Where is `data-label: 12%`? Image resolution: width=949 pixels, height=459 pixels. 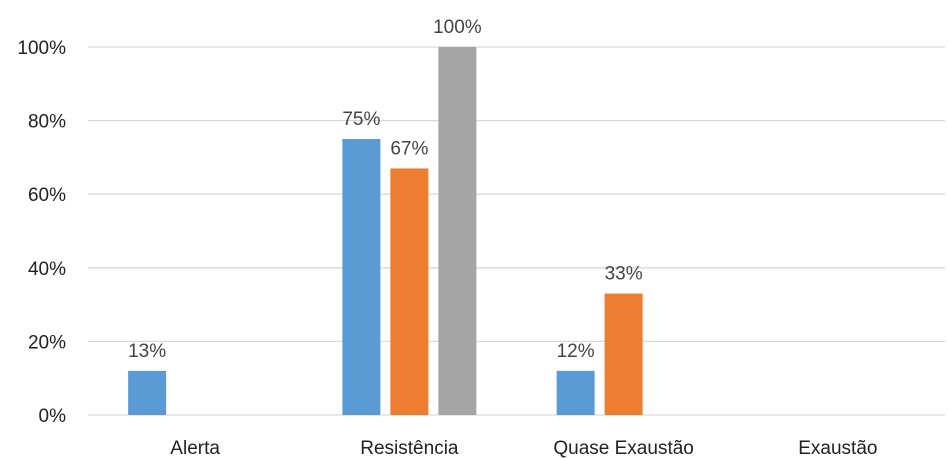 data-label: 12% is located at coordinates (576, 351).